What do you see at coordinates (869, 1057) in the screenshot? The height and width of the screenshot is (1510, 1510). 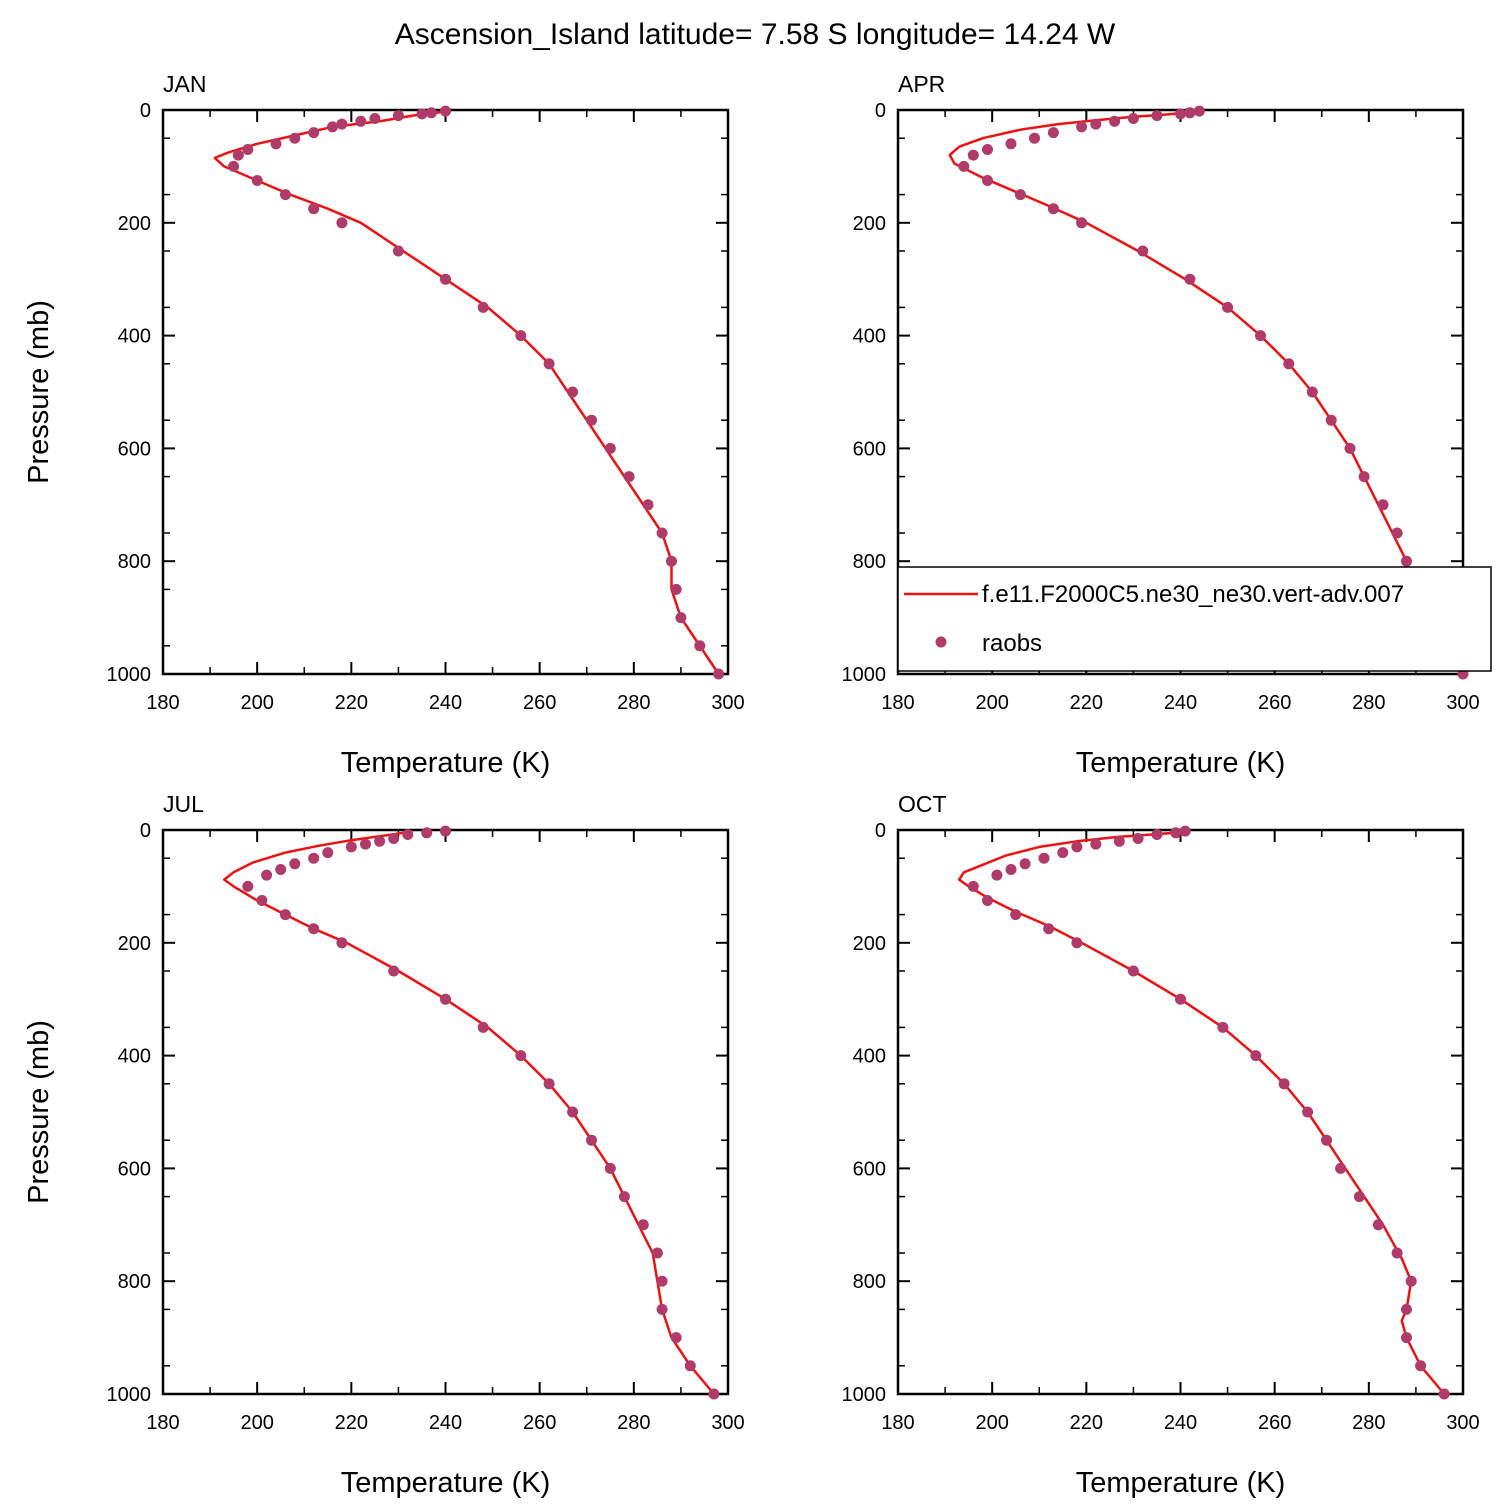 I see `y-tick-label: 400` at bounding box center [869, 1057].